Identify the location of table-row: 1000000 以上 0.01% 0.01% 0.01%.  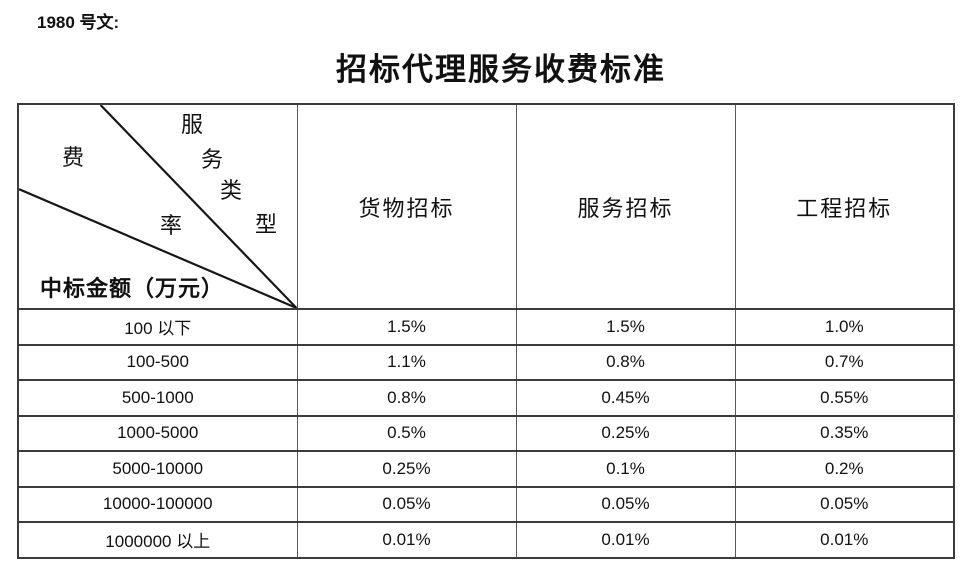
(486, 540).